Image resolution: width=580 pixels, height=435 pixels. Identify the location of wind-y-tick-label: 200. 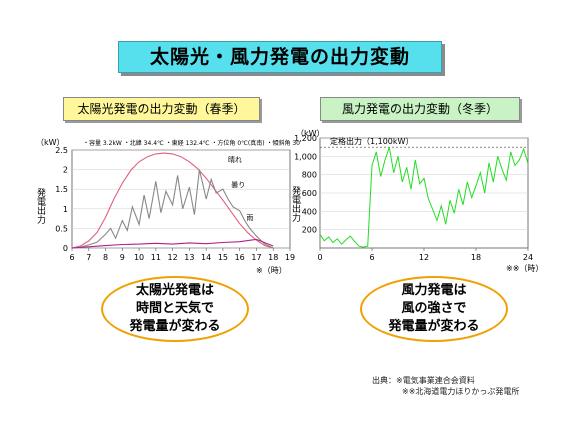
(309, 230).